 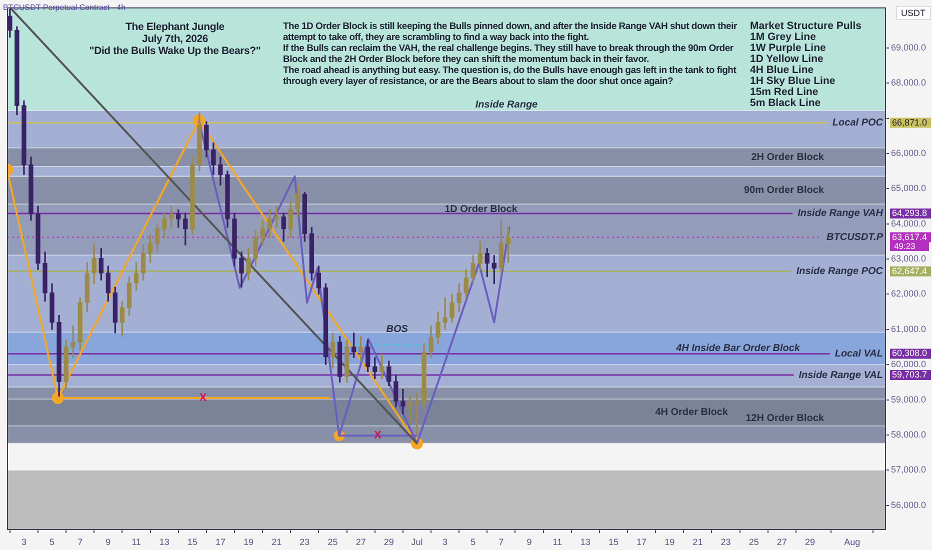 I want to click on ref-line-label: Inside Range VAH, so click(x=841, y=214).